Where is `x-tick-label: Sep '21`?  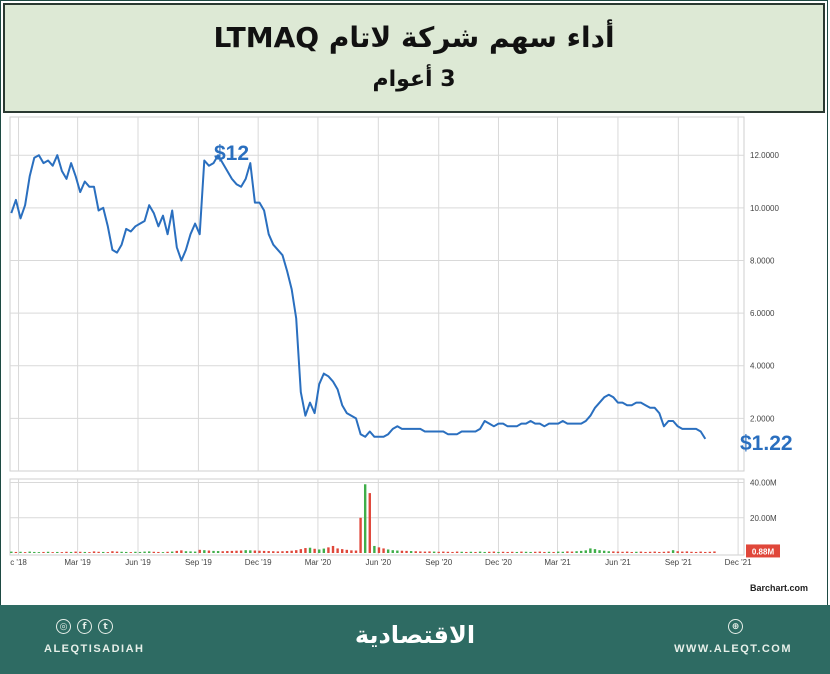
x-tick-label: Sep '21 is located at coordinates (678, 562).